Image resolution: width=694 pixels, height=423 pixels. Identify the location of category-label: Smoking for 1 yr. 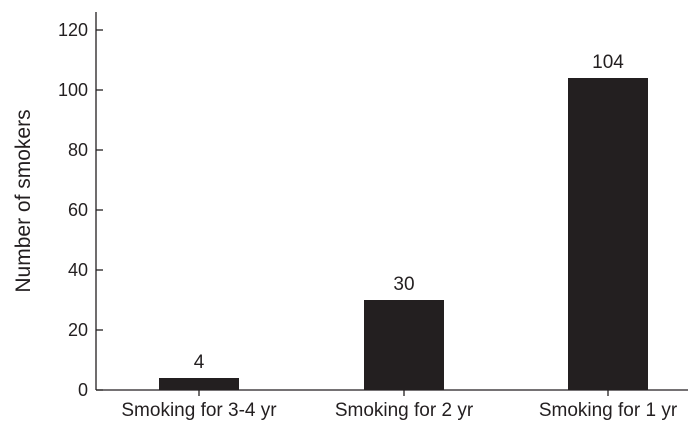
(608, 410).